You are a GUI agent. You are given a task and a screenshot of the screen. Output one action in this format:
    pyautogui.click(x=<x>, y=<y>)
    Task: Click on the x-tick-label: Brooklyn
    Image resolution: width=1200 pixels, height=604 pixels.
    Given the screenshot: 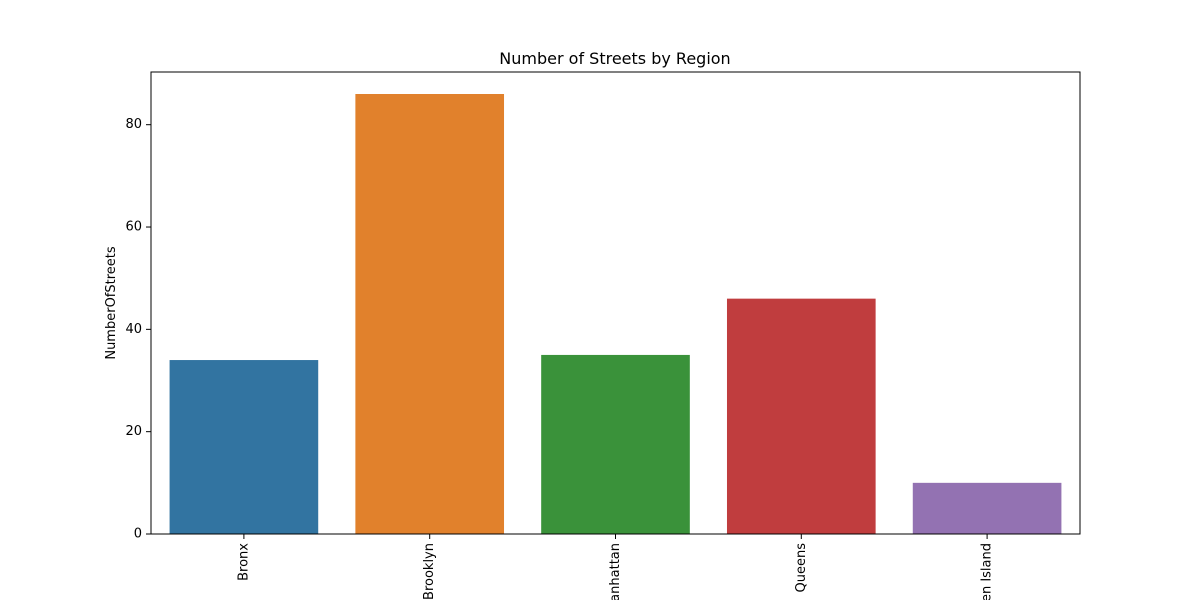 What is the action you would take?
    pyautogui.click(x=429, y=571)
    